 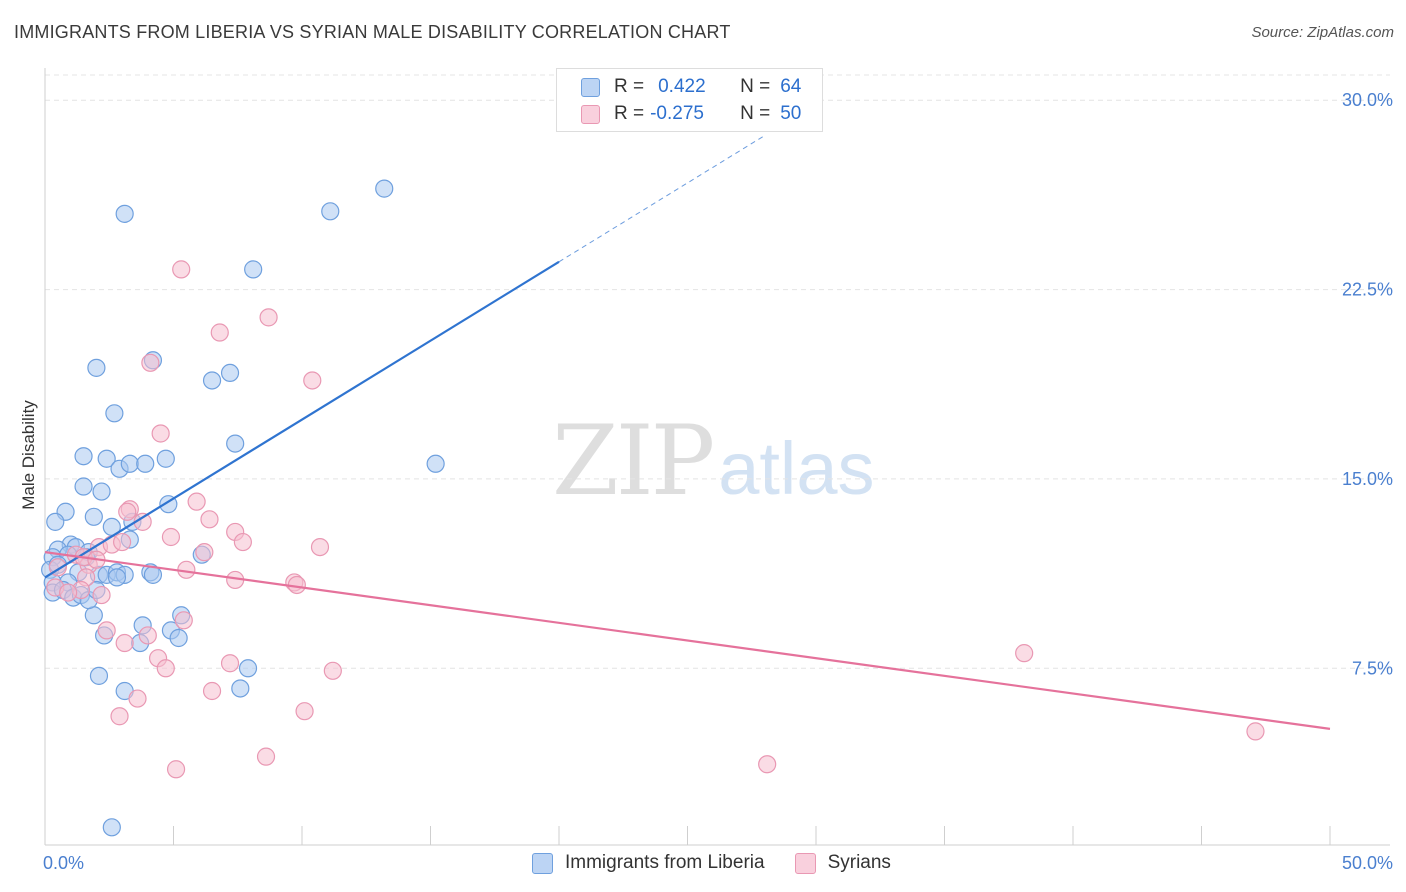 What do you see at coordinates (682, 86) in the screenshot?
I see `r-value: 0.422` at bounding box center [682, 86].